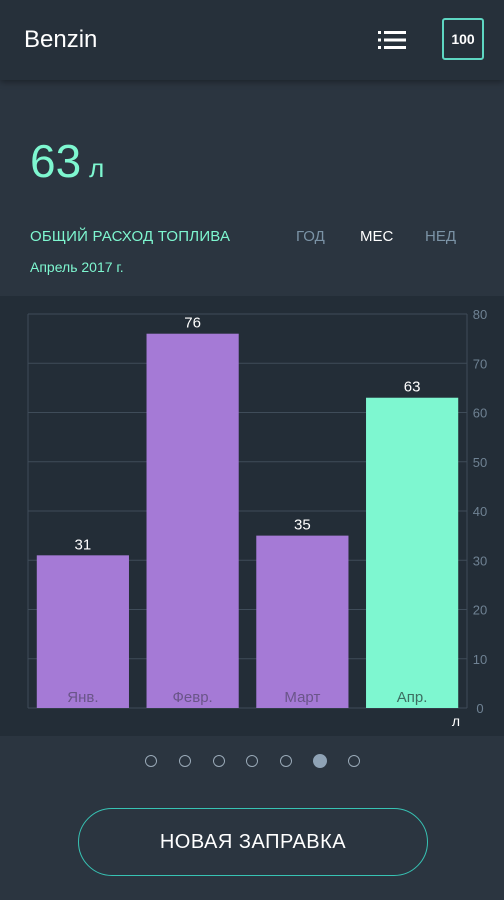 The height and width of the screenshot is (900, 504). I want to click on page-indicator, so click(252, 762).